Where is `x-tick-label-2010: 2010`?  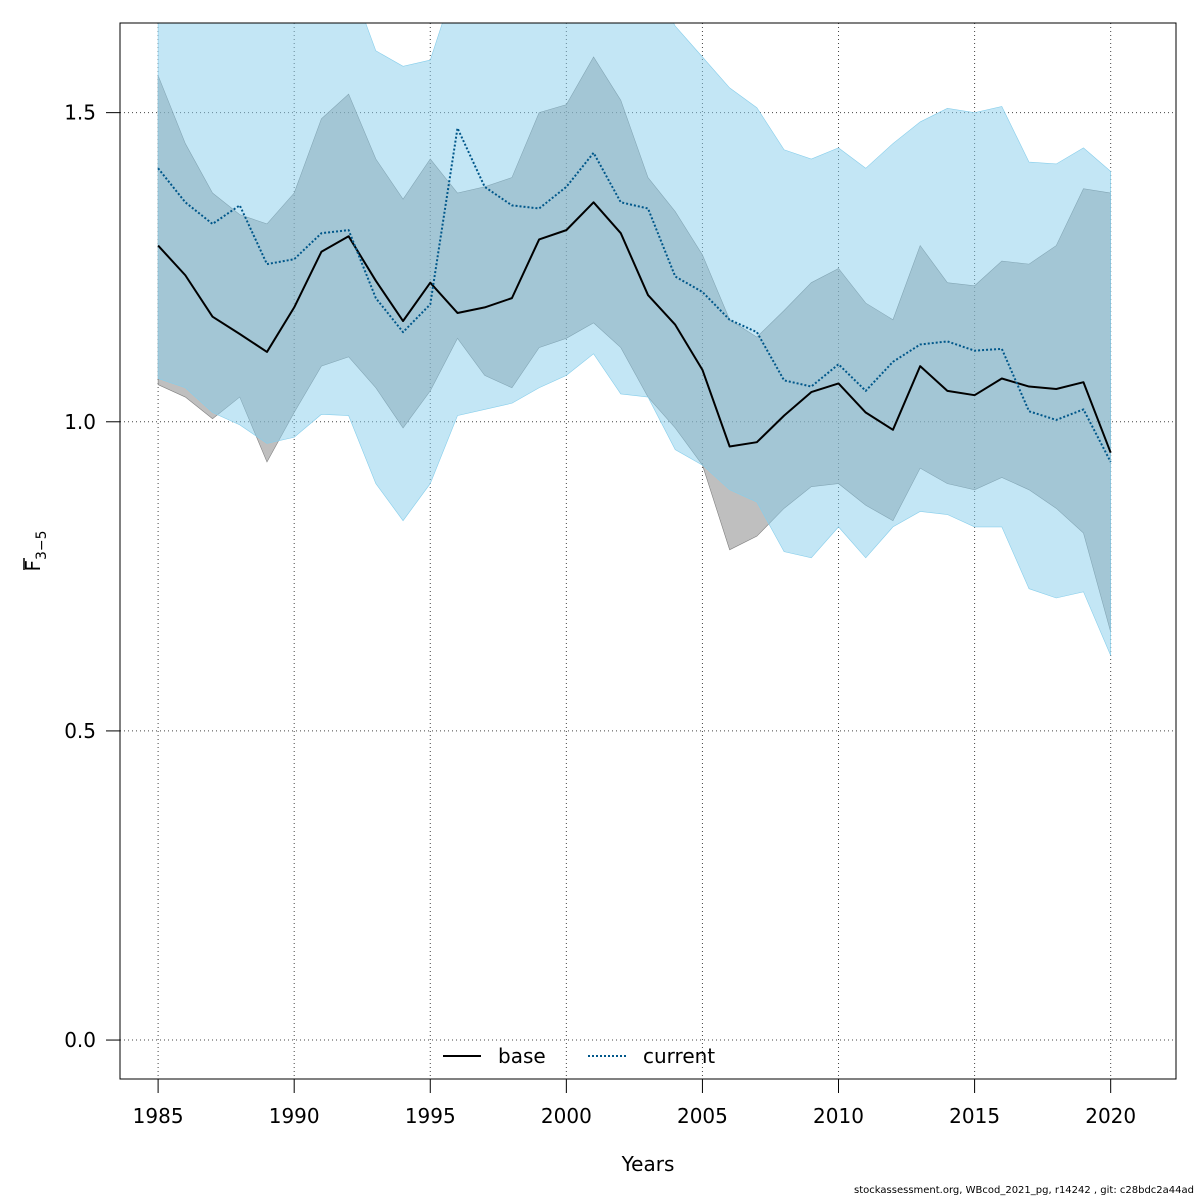 x-tick-label-2010: 2010 is located at coordinates (838, 1116).